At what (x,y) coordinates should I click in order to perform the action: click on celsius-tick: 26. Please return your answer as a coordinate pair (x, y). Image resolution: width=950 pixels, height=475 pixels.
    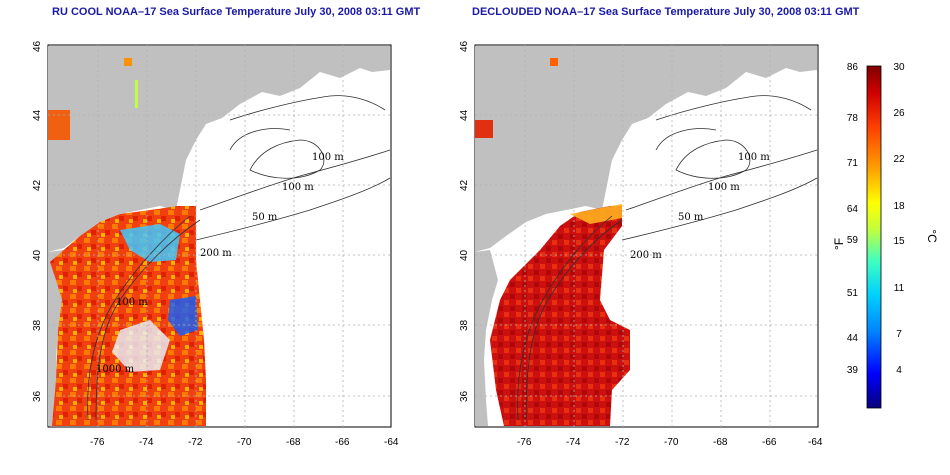
    Looking at the image, I should click on (899, 113).